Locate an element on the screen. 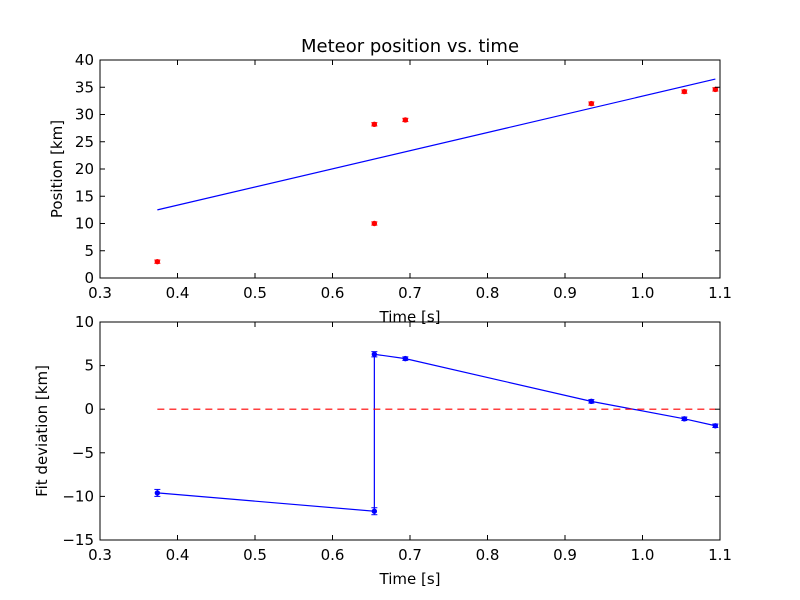 The image size is (800, 600). chart-title: Meteor position vs. time is located at coordinates (410, 46).